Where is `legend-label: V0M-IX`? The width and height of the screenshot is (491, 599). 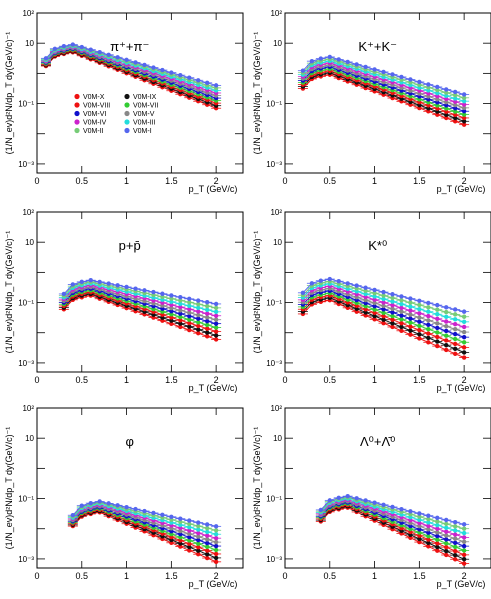 legend-label: V0M-IX is located at coordinates (145, 97).